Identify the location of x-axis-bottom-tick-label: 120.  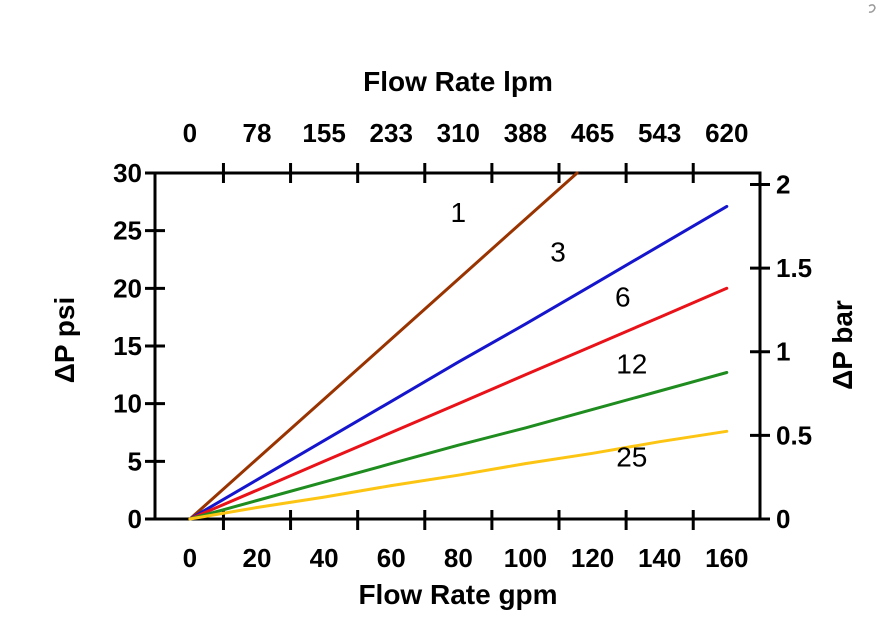
(592, 558).